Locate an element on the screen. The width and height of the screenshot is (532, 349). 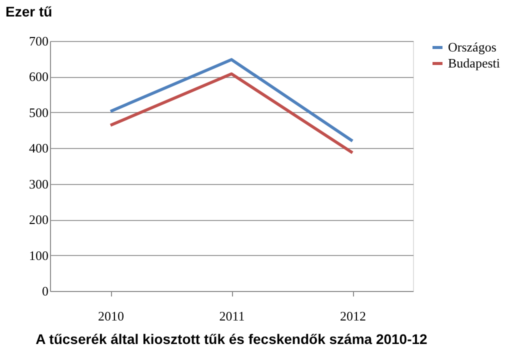
legend-label: Budapesti is located at coordinates (474, 63).